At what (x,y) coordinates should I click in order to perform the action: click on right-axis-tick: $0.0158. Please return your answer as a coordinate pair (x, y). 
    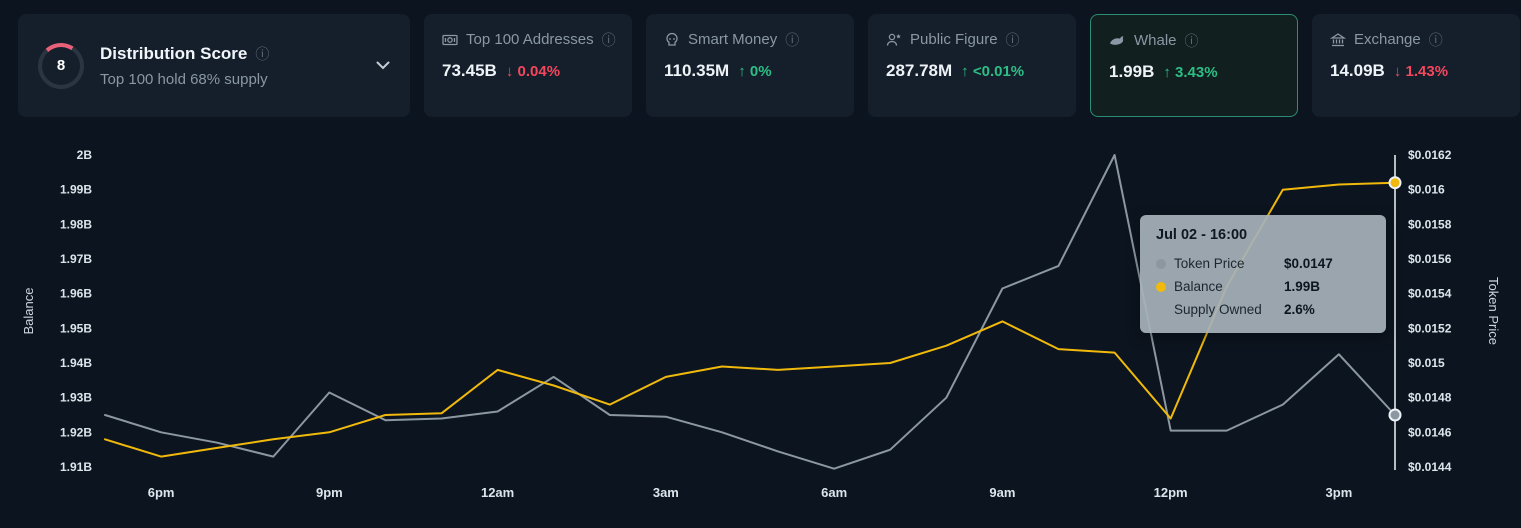
    Looking at the image, I should click on (1430, 224).